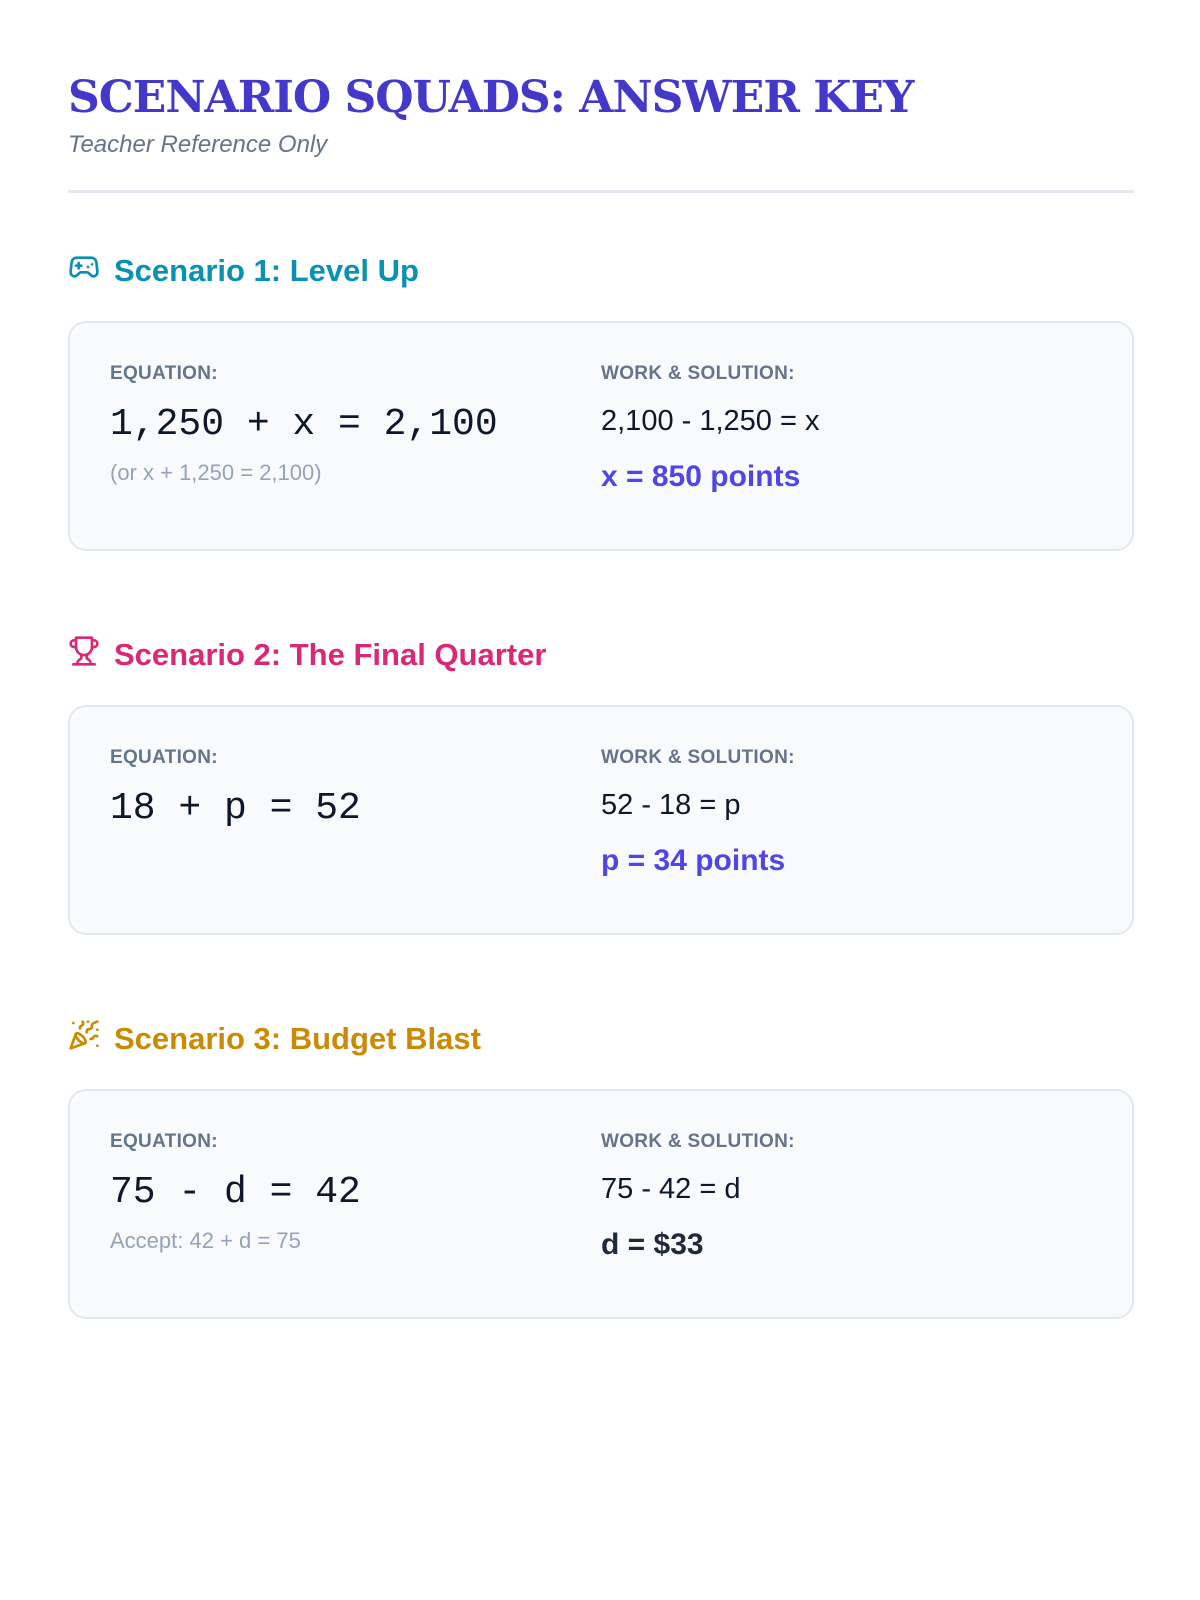  Describe the element at coordinates (701, 476) in the screenshot. I see `answer: x = 850 points` at that location.